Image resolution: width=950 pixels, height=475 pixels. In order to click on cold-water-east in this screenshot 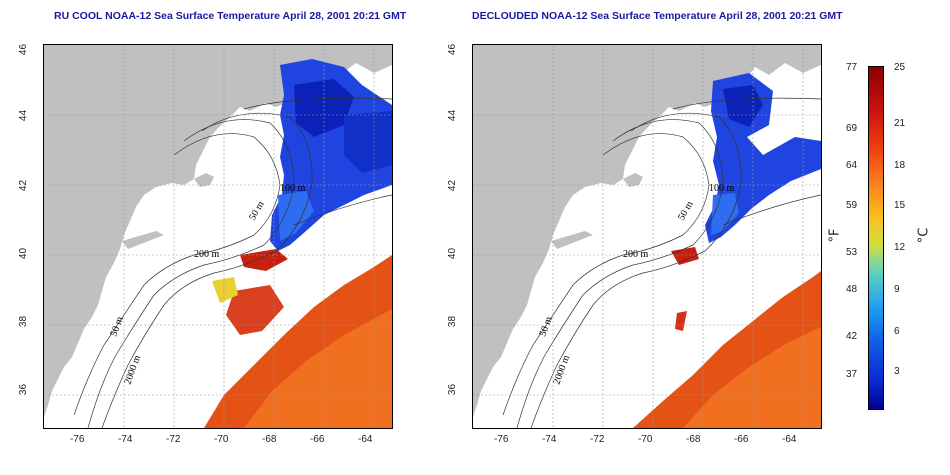, I will do `click(368, 142)`.